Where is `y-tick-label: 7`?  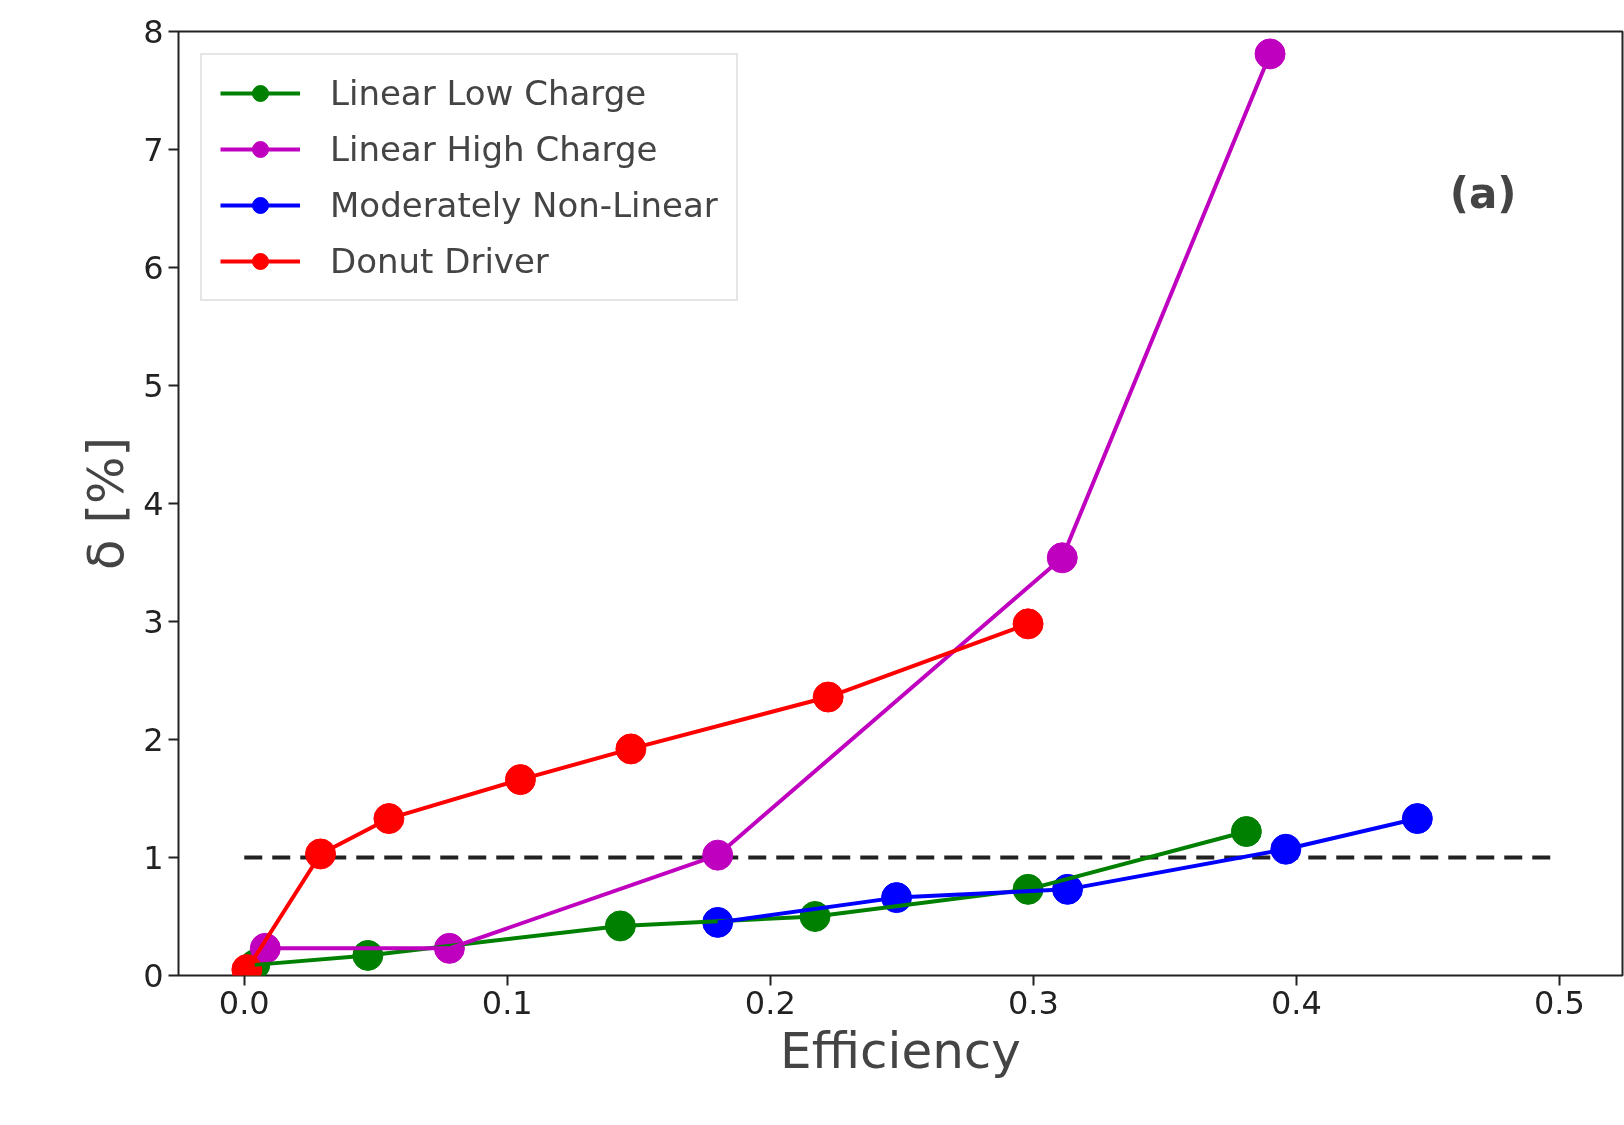
y-tick-label: 7 is located at coordinates (153, 150).